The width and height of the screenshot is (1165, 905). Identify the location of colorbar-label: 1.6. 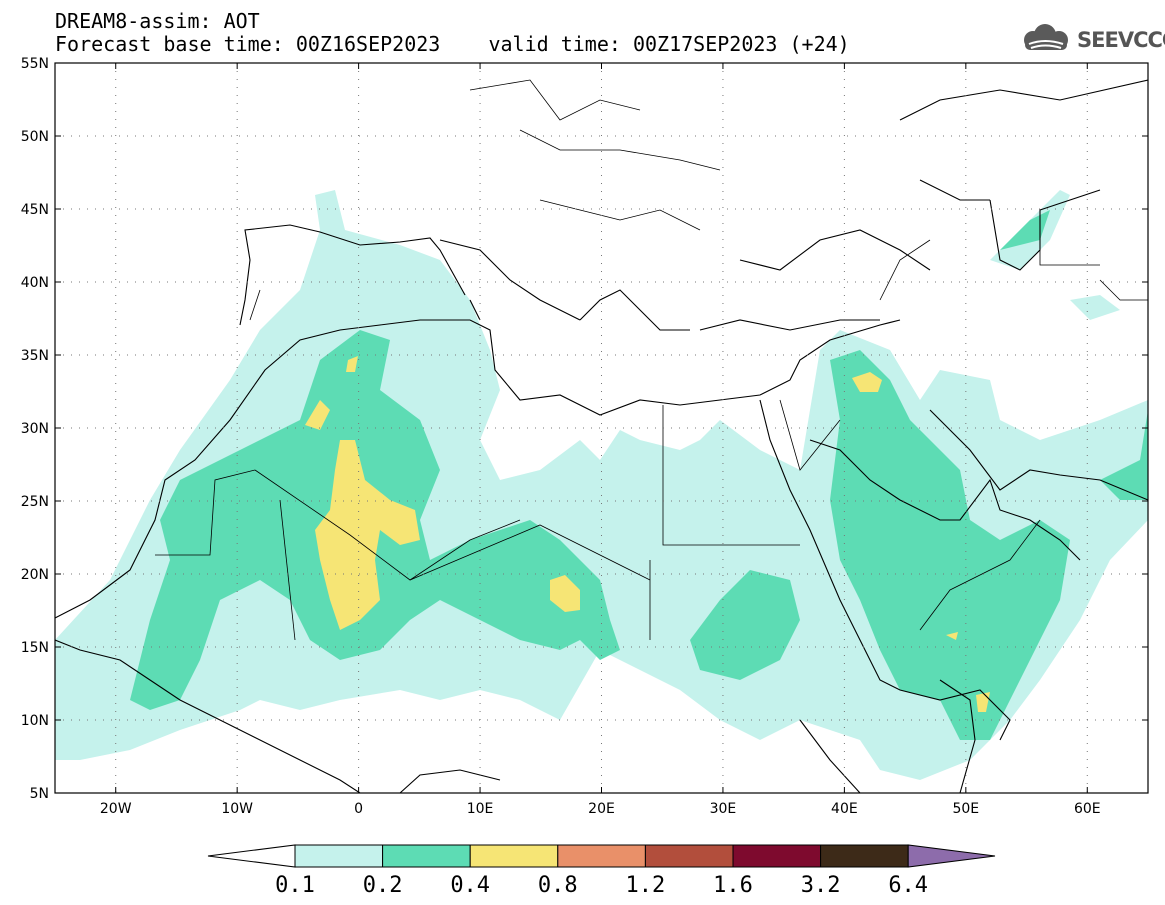
(733, 885).